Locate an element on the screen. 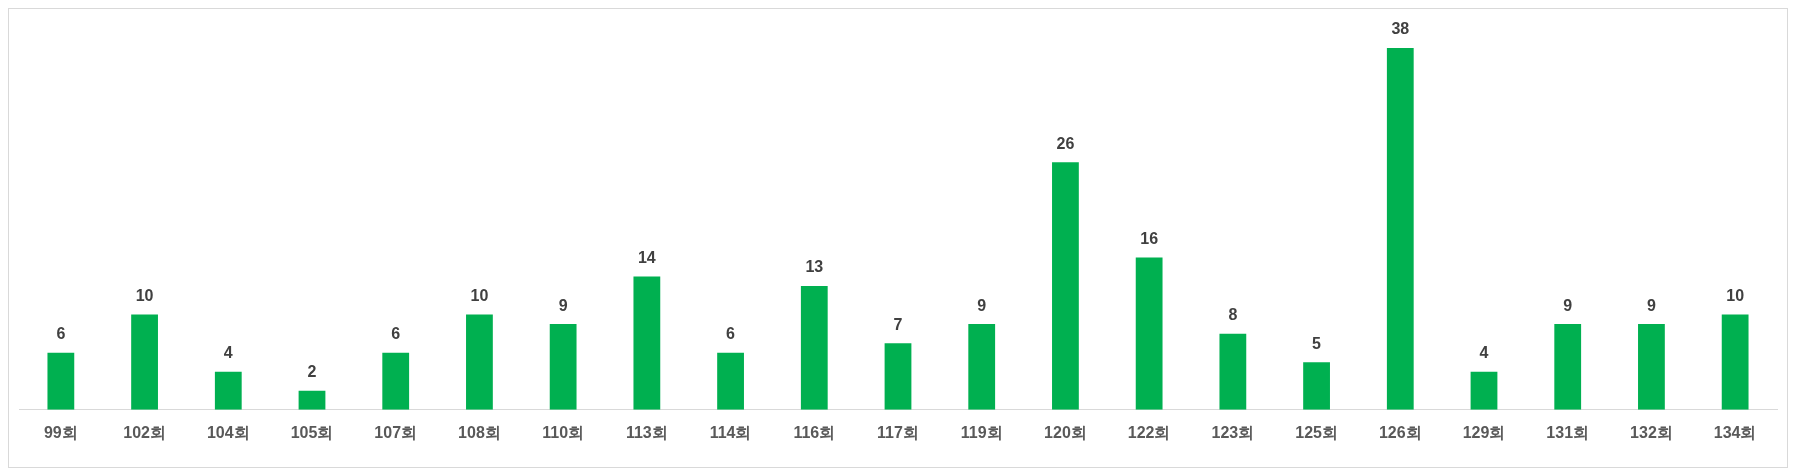 This screenshot has width=1796, height=476. x-tick-label: 134회 is located at coordinates (1735, 432).